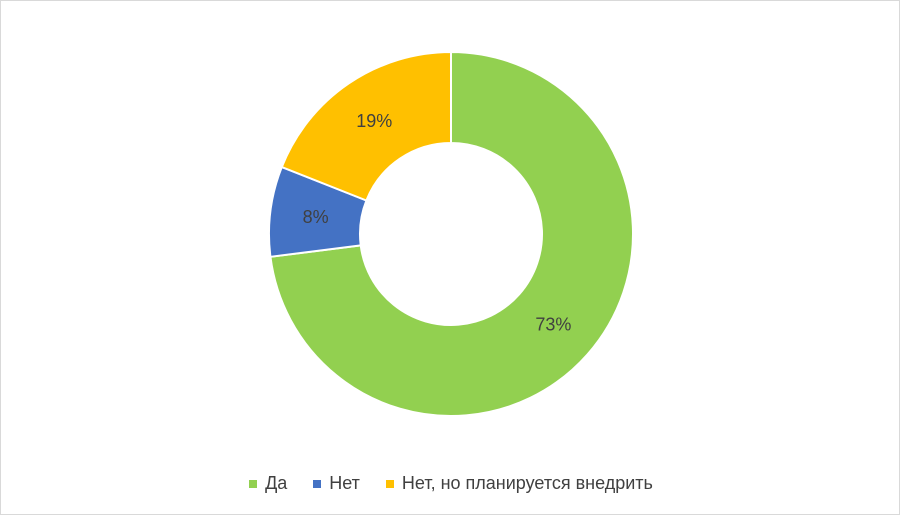 Image resolution: width=900 pixels, height=516 pixels. What do you see at coordinates (437, 222) in the screenshot?
I see `donut-slice-labels: 73% 8% 19%` at bounding box center [437, 222].